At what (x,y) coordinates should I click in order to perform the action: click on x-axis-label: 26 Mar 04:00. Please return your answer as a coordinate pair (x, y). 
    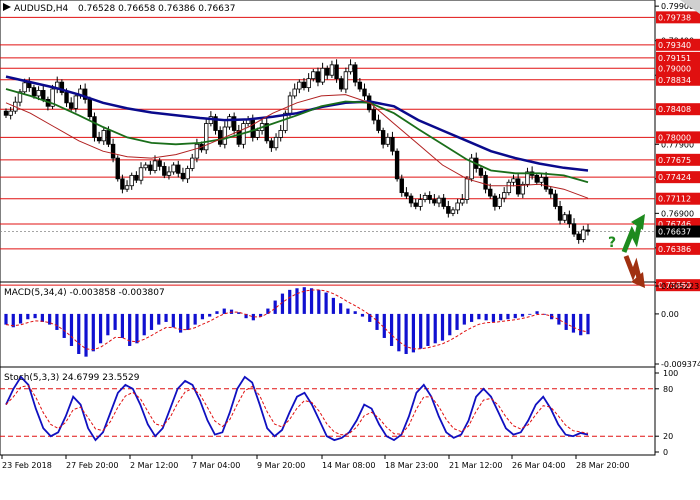
    Looking at the image, I should click on (538, 465).